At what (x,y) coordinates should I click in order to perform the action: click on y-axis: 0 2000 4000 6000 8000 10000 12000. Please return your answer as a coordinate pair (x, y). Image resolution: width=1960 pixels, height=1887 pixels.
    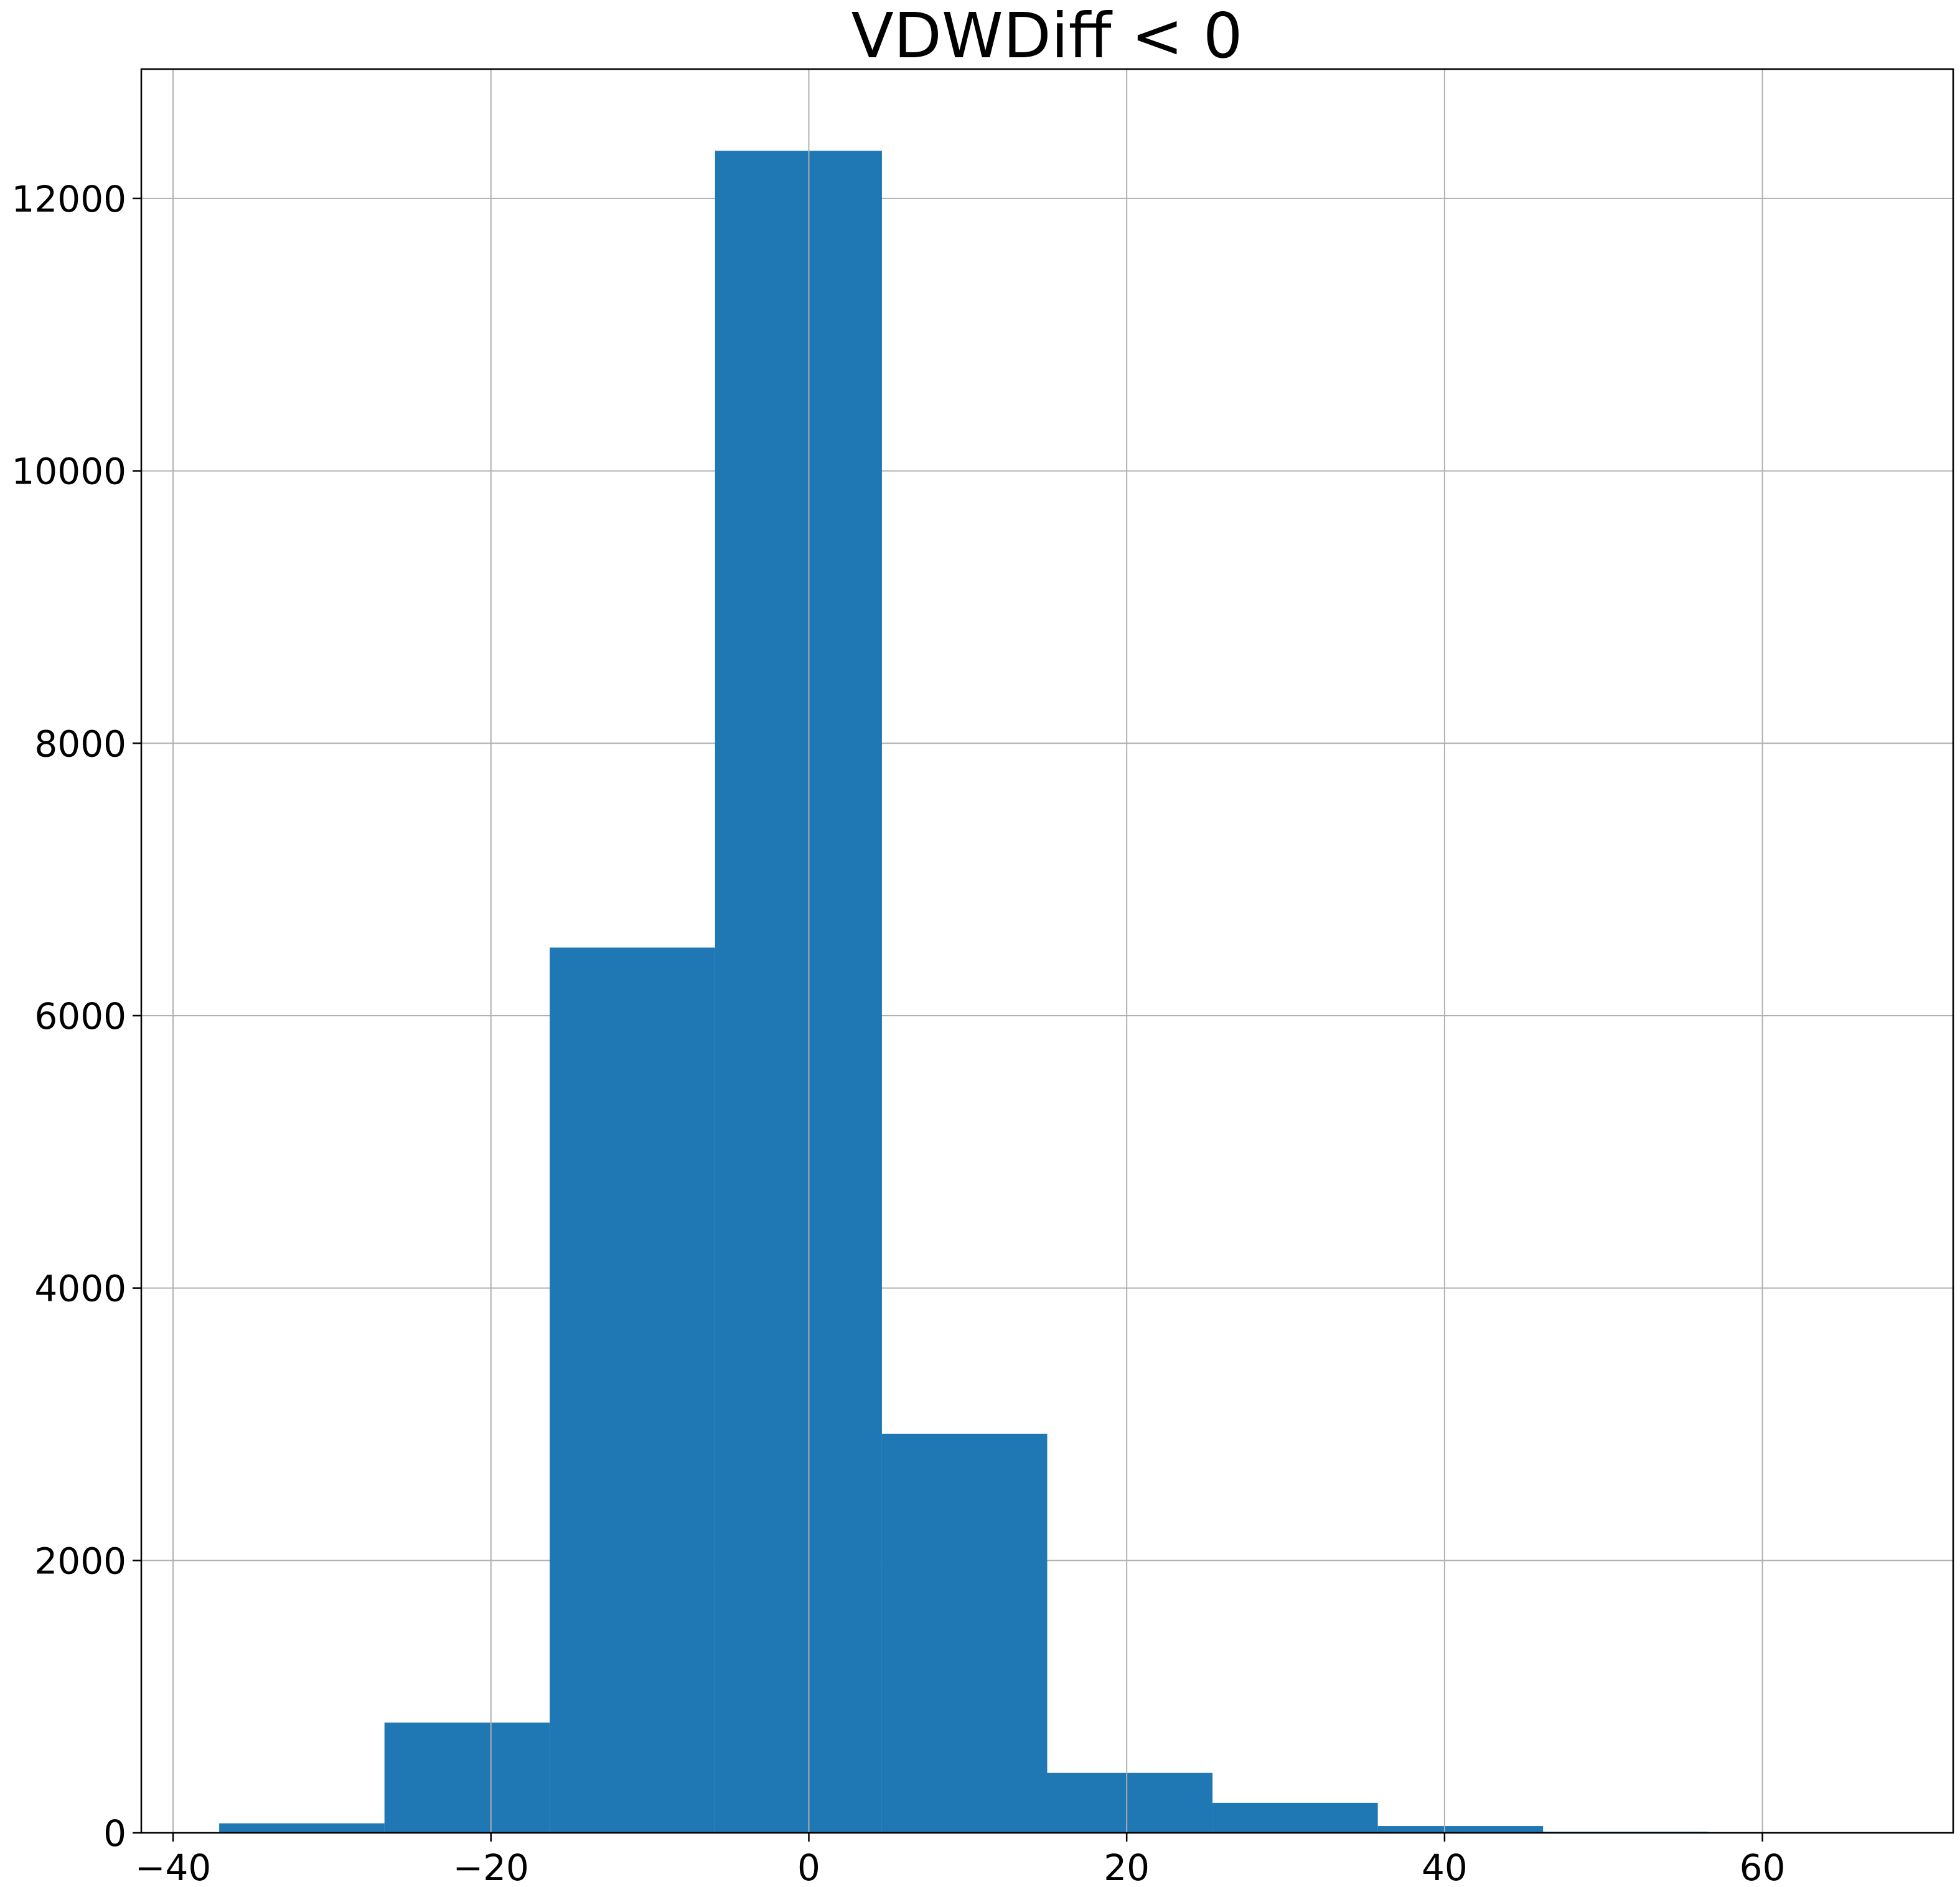
    Looking at the image, I should click on (76, 1016).